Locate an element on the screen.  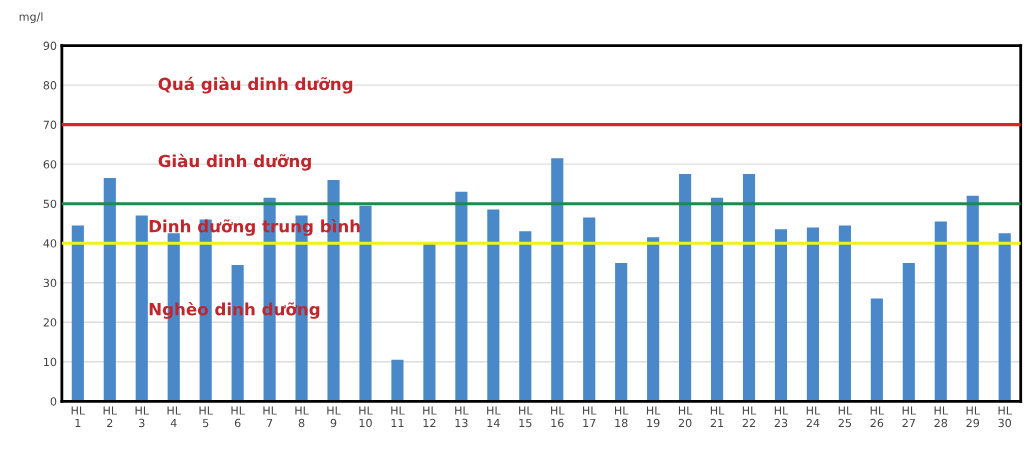
x-tick-label: HL 6 is located at coordinates (238, 417).